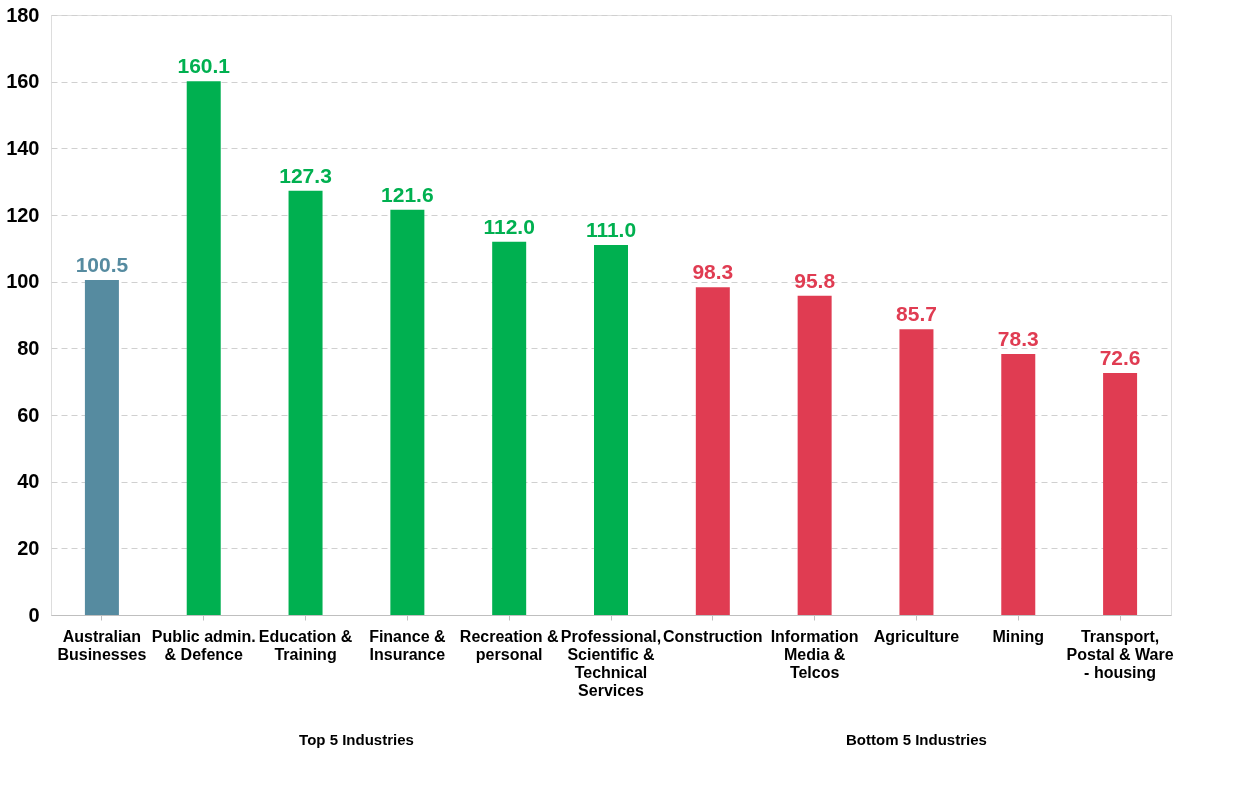 Image resolution: width=1233 pixels, height=810 pixels. Describe the element at coordinates (916, 636) in the screenshot. I see `x-tick-label: Agriculture` at that location.